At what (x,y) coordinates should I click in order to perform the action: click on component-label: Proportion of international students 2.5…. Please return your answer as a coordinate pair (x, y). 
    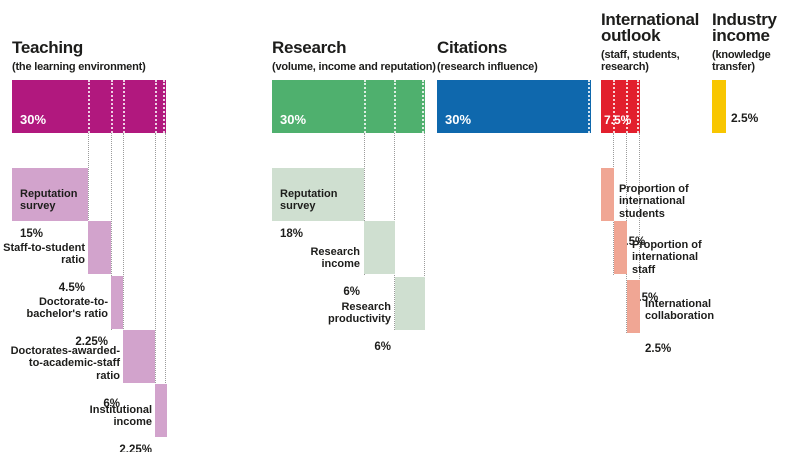
    Looking at the image, I should click on (654, 215).